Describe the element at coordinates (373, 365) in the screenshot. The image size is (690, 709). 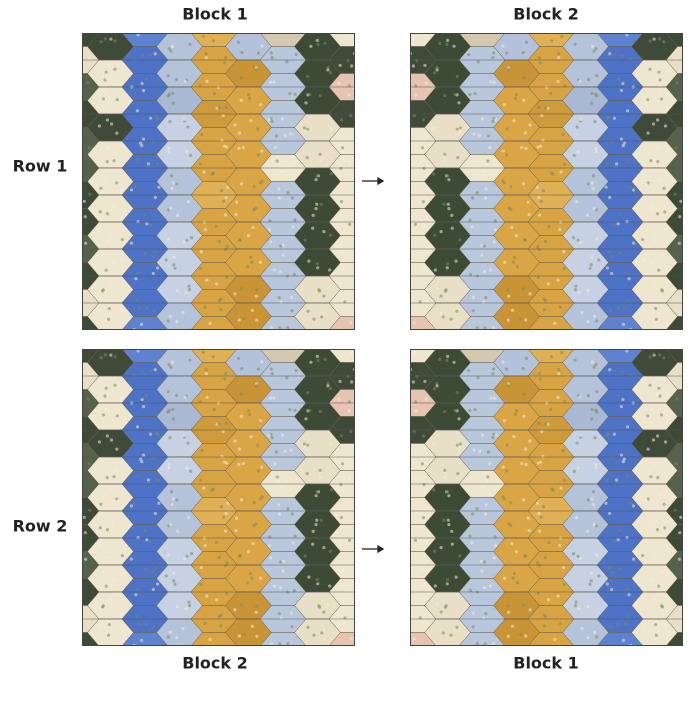
I see `arrow` at that location.